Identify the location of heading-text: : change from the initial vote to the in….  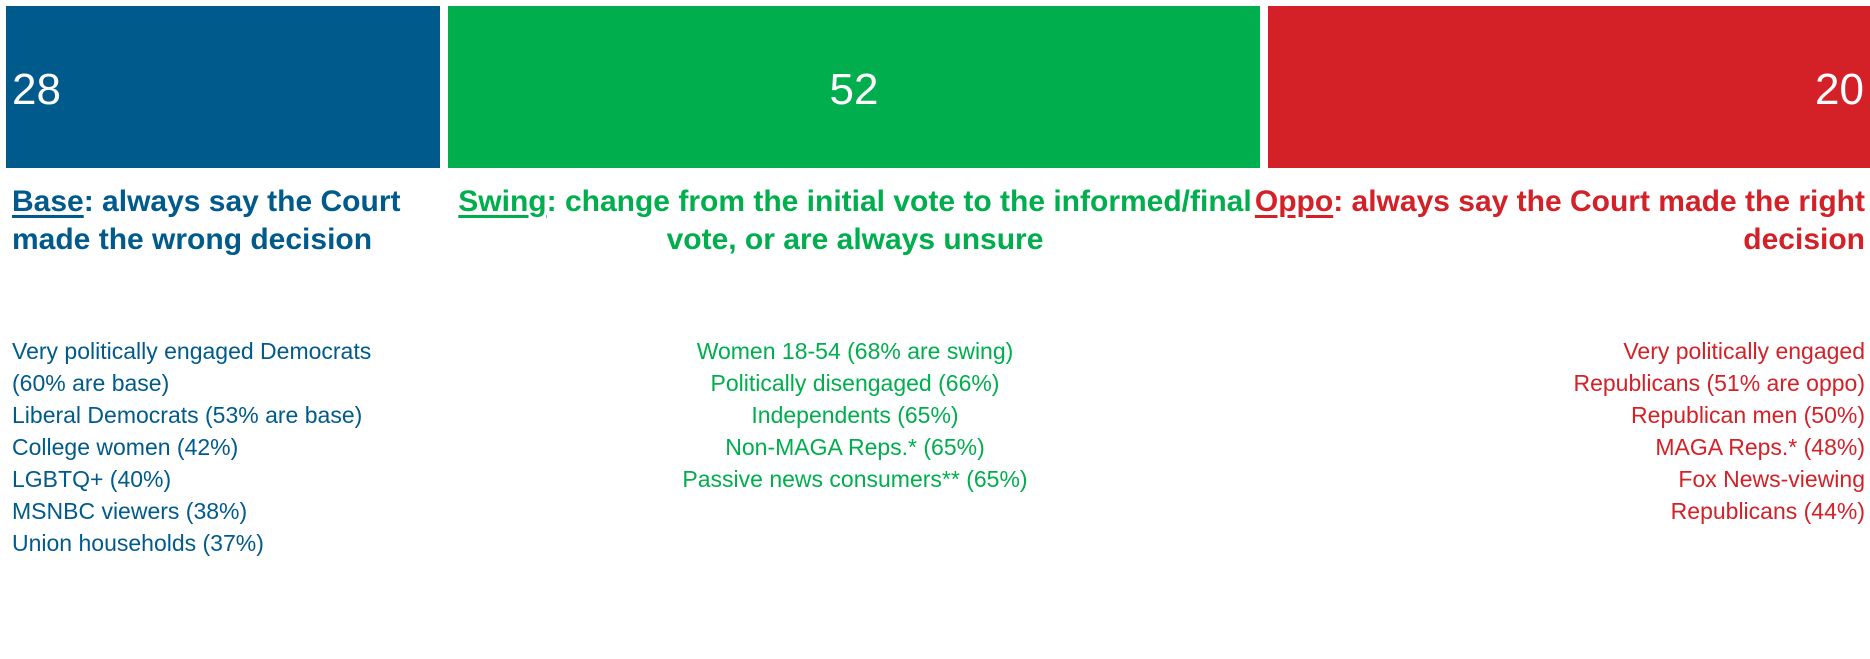
(899, 220).